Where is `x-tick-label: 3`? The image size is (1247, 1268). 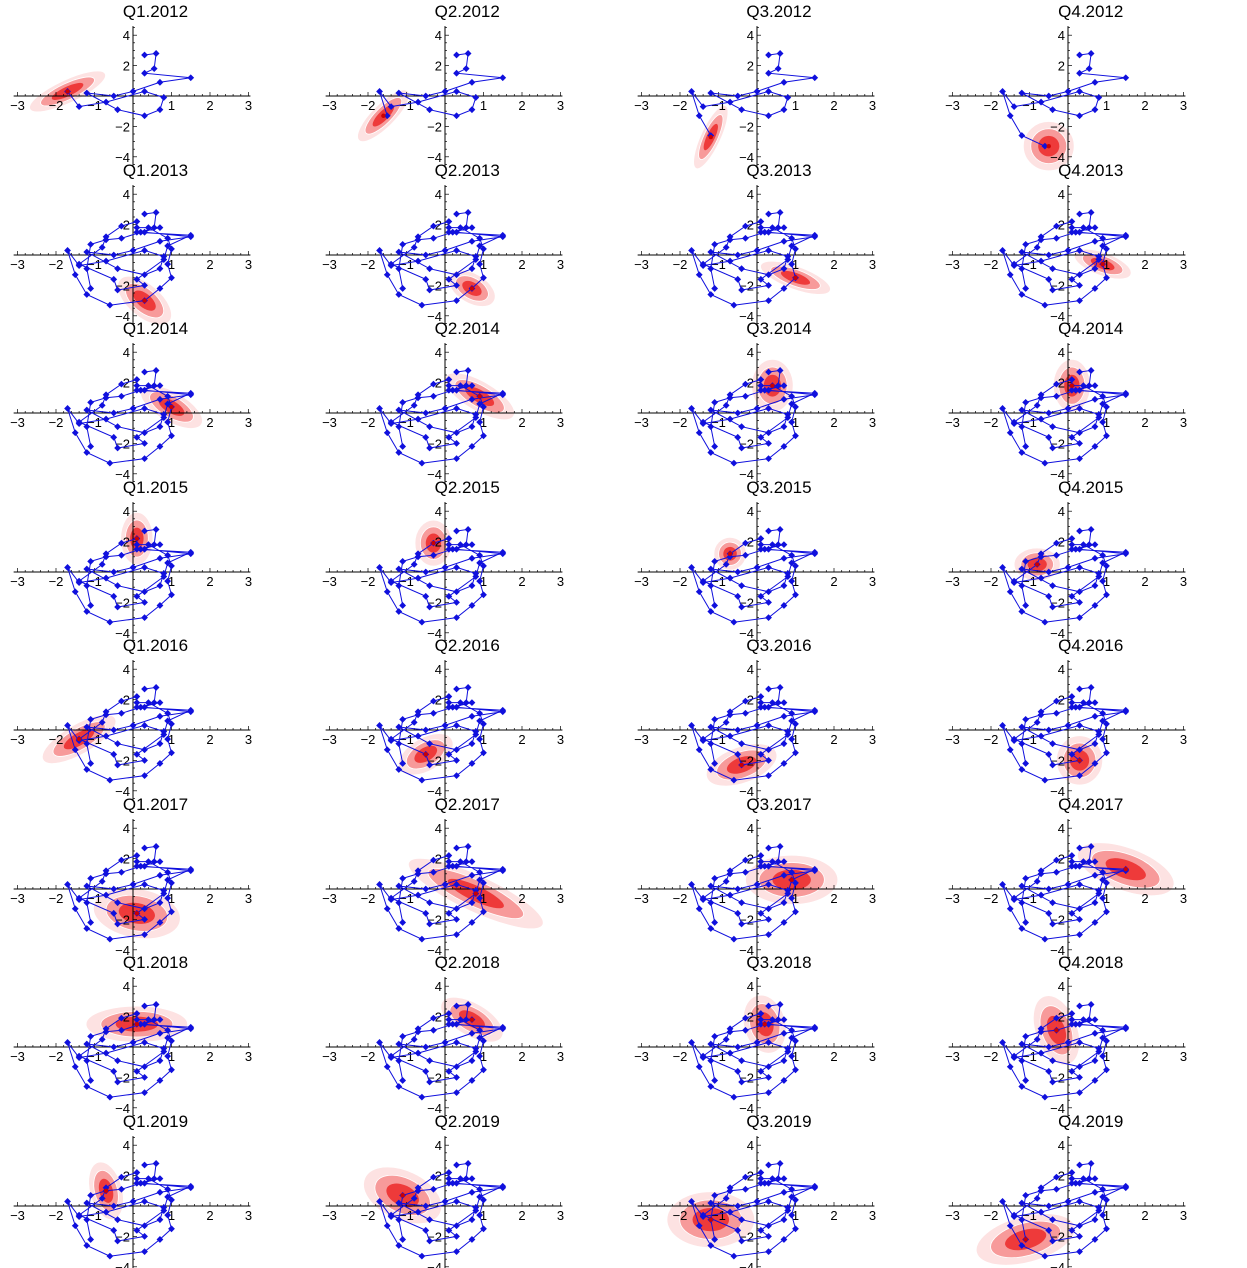 x-tick-label: 3 is located at coordinates (1183, 898).